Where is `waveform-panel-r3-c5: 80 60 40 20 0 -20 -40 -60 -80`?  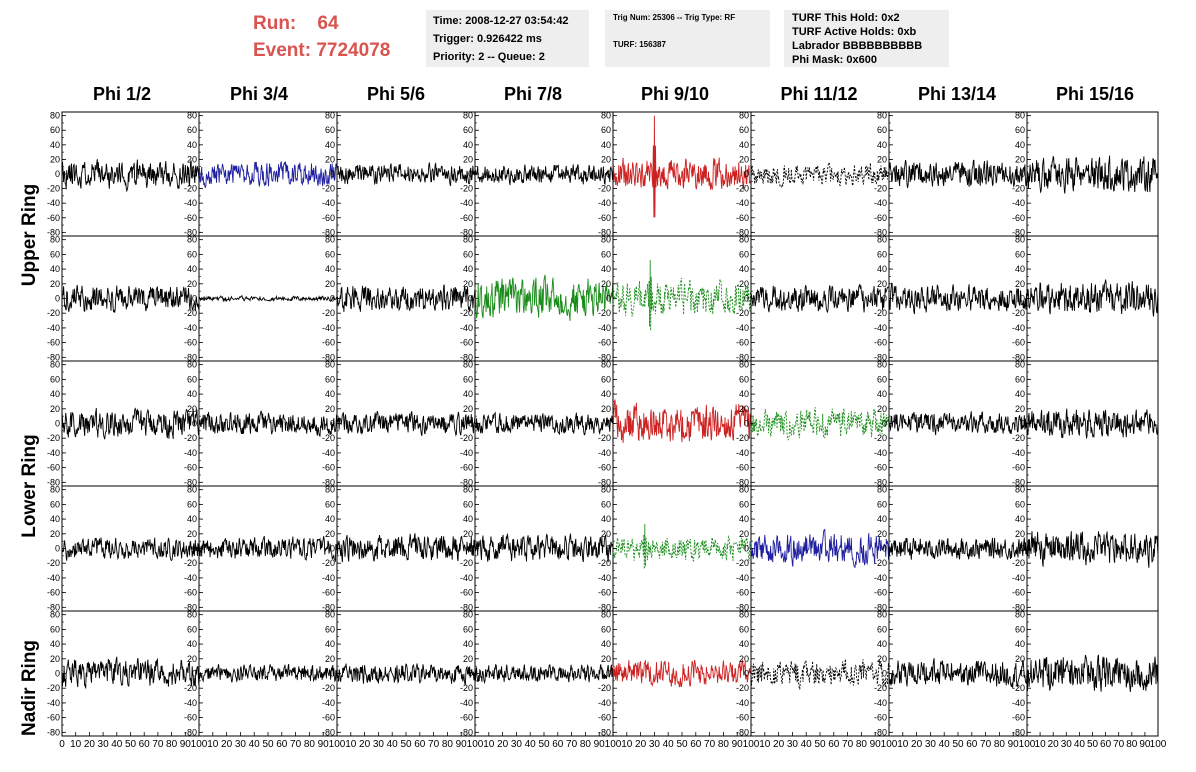
waveform-panel-r3-c5: 80 60 40 20 0 -20 -40 -60 -80 is located at coordinates (675, 423).